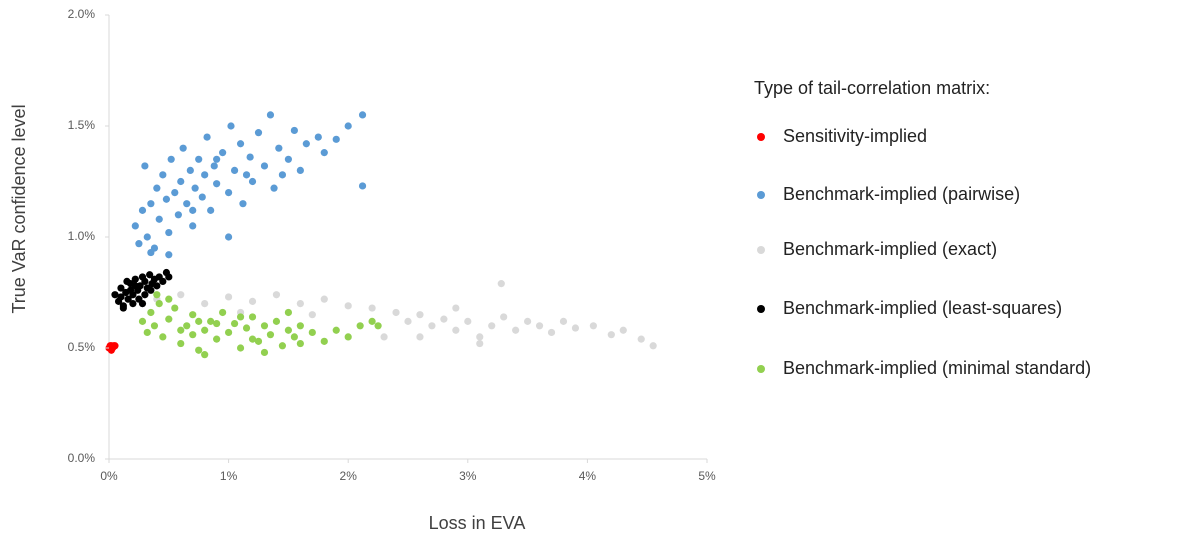  Describe the element at coordinates (588, 476) in the screenshot. I see `x-tick-label: 4%` at that location.